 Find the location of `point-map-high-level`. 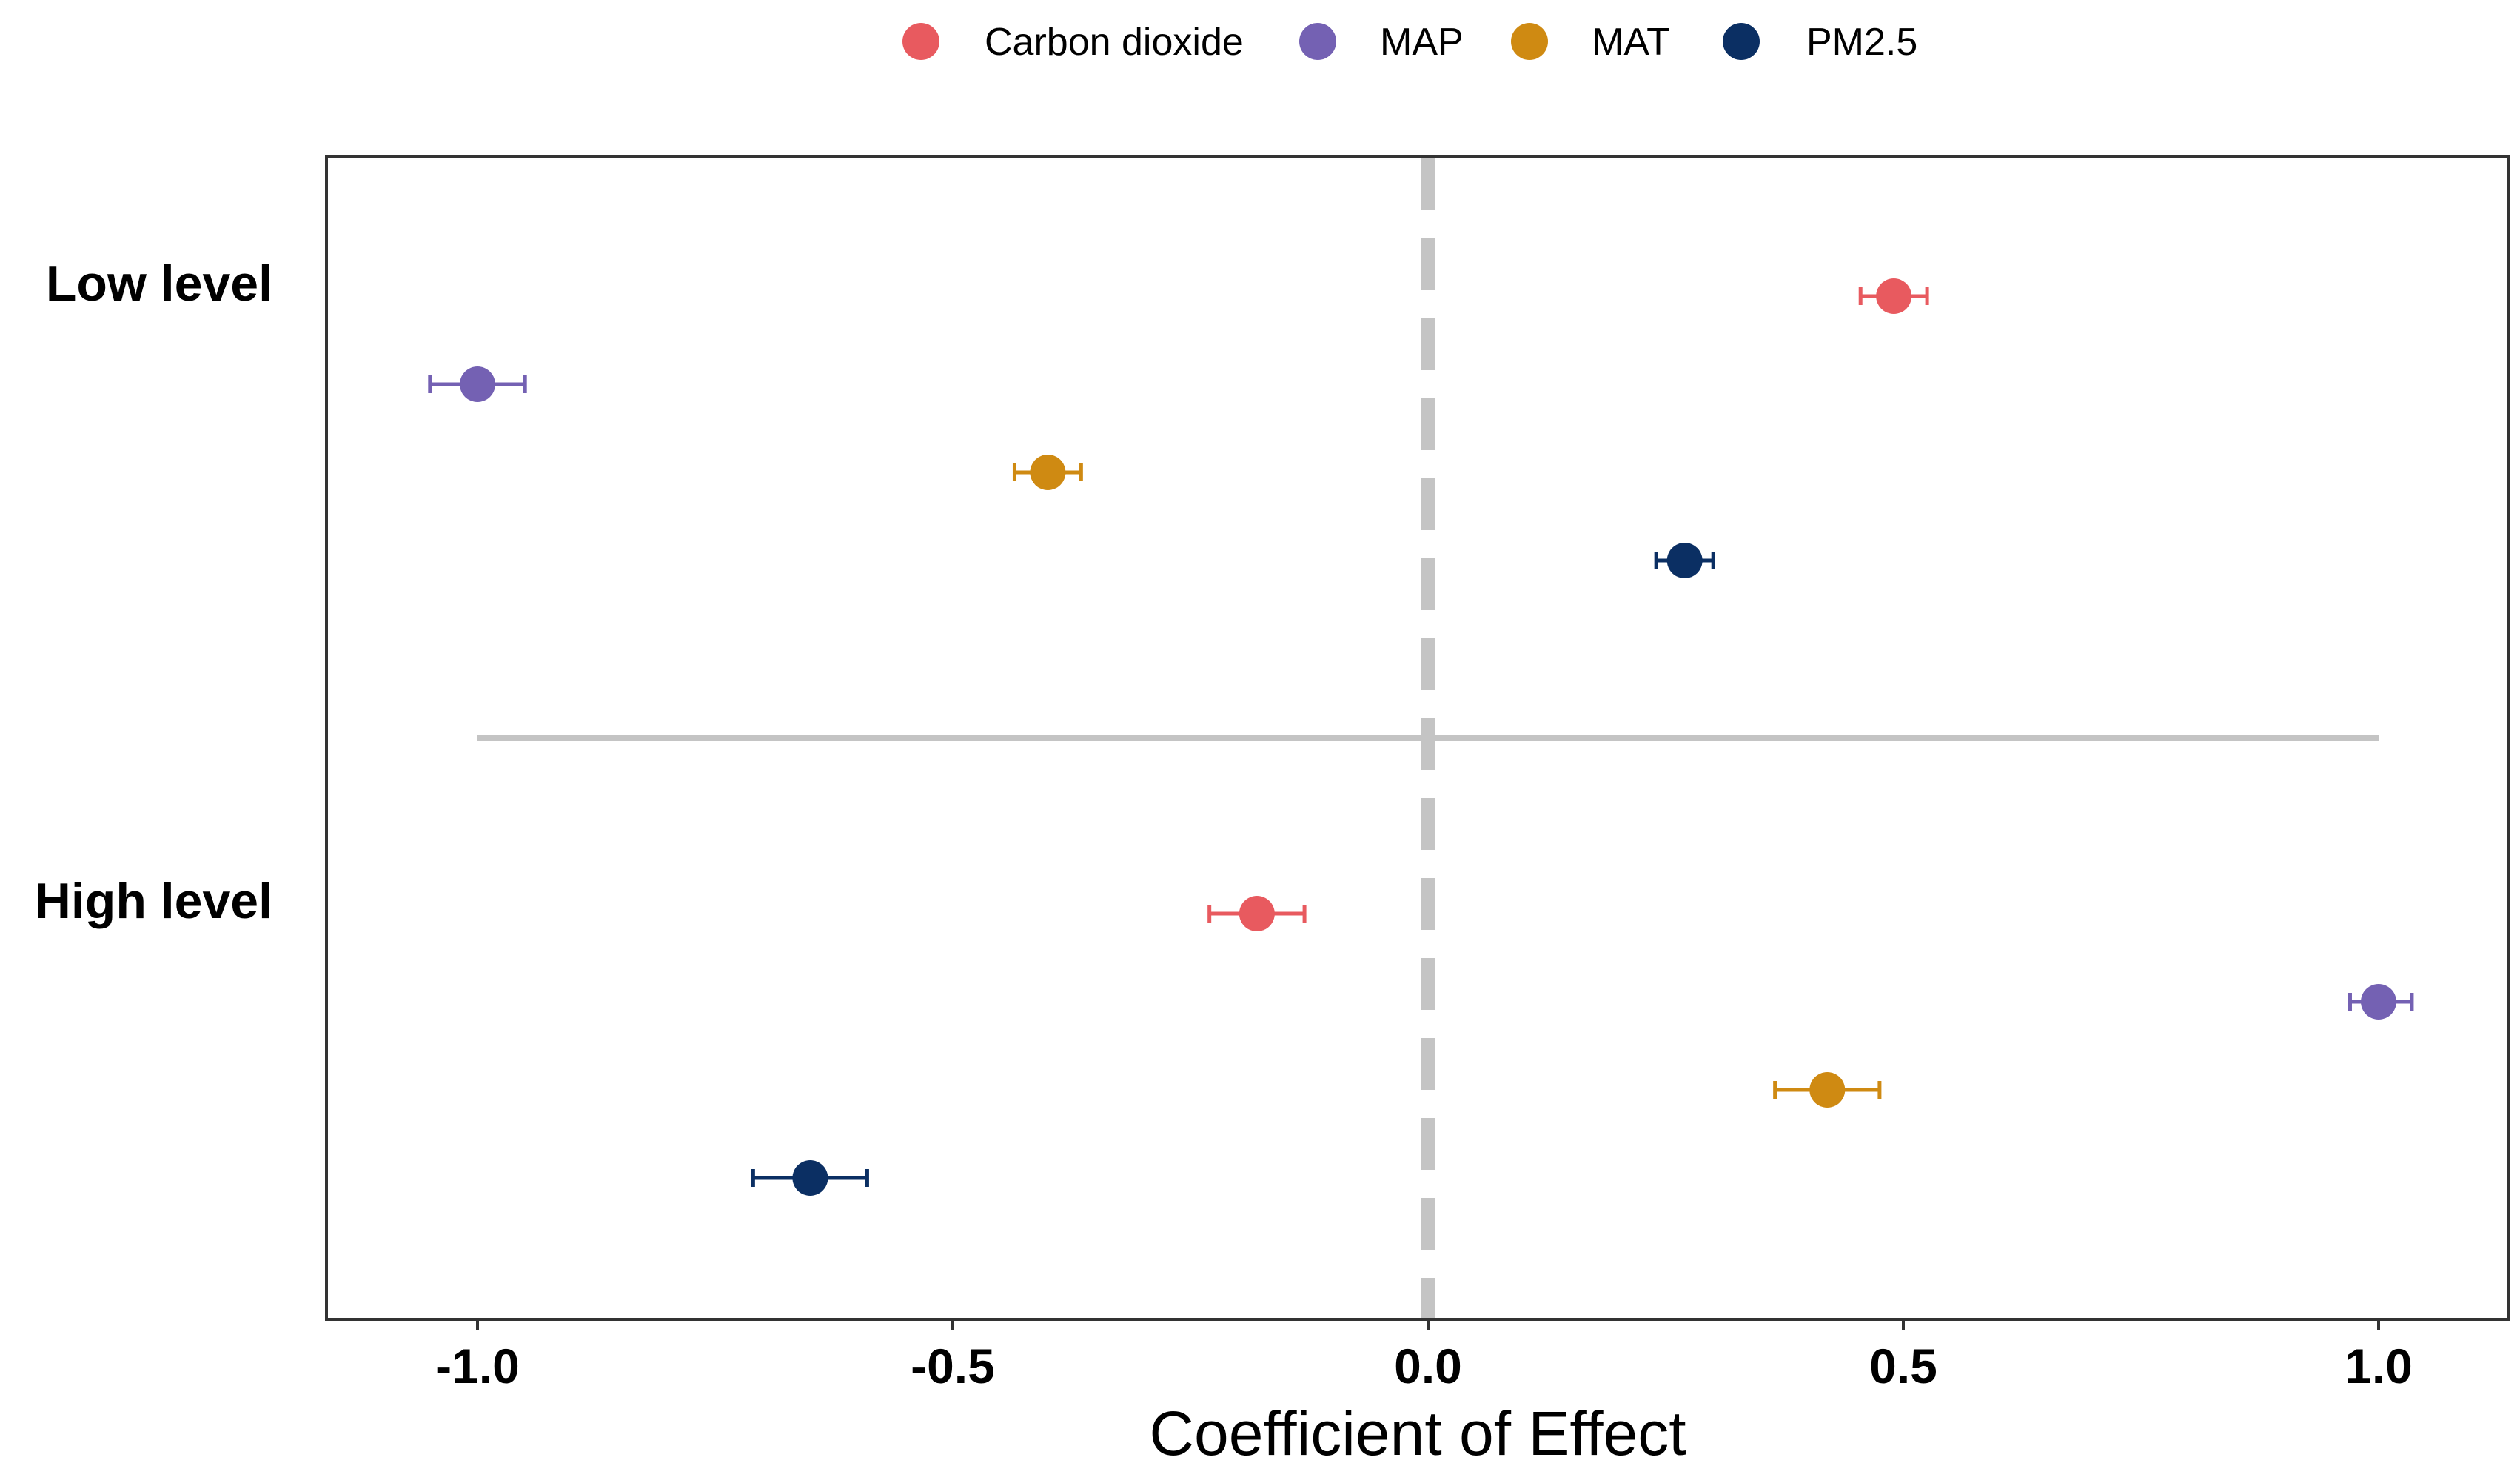

point-map-high-level is located at coordinates (2381, 1002).